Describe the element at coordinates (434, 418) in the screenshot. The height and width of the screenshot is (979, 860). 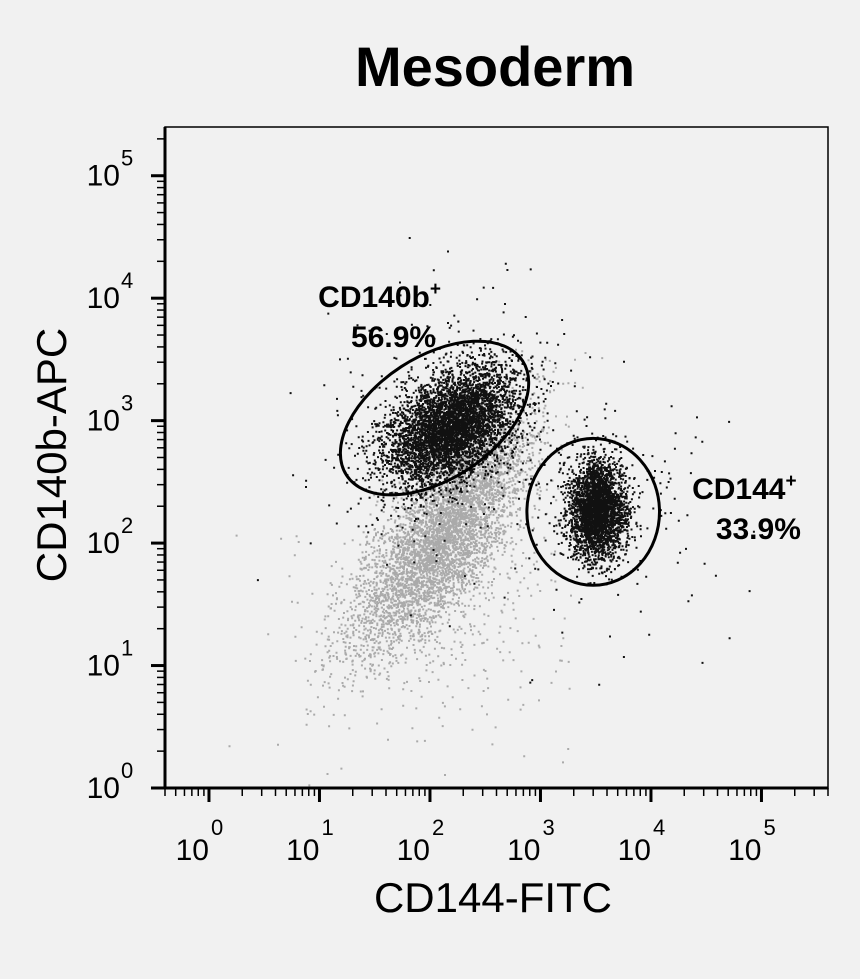
I see `gate-ellipse-cd140b` at that location.